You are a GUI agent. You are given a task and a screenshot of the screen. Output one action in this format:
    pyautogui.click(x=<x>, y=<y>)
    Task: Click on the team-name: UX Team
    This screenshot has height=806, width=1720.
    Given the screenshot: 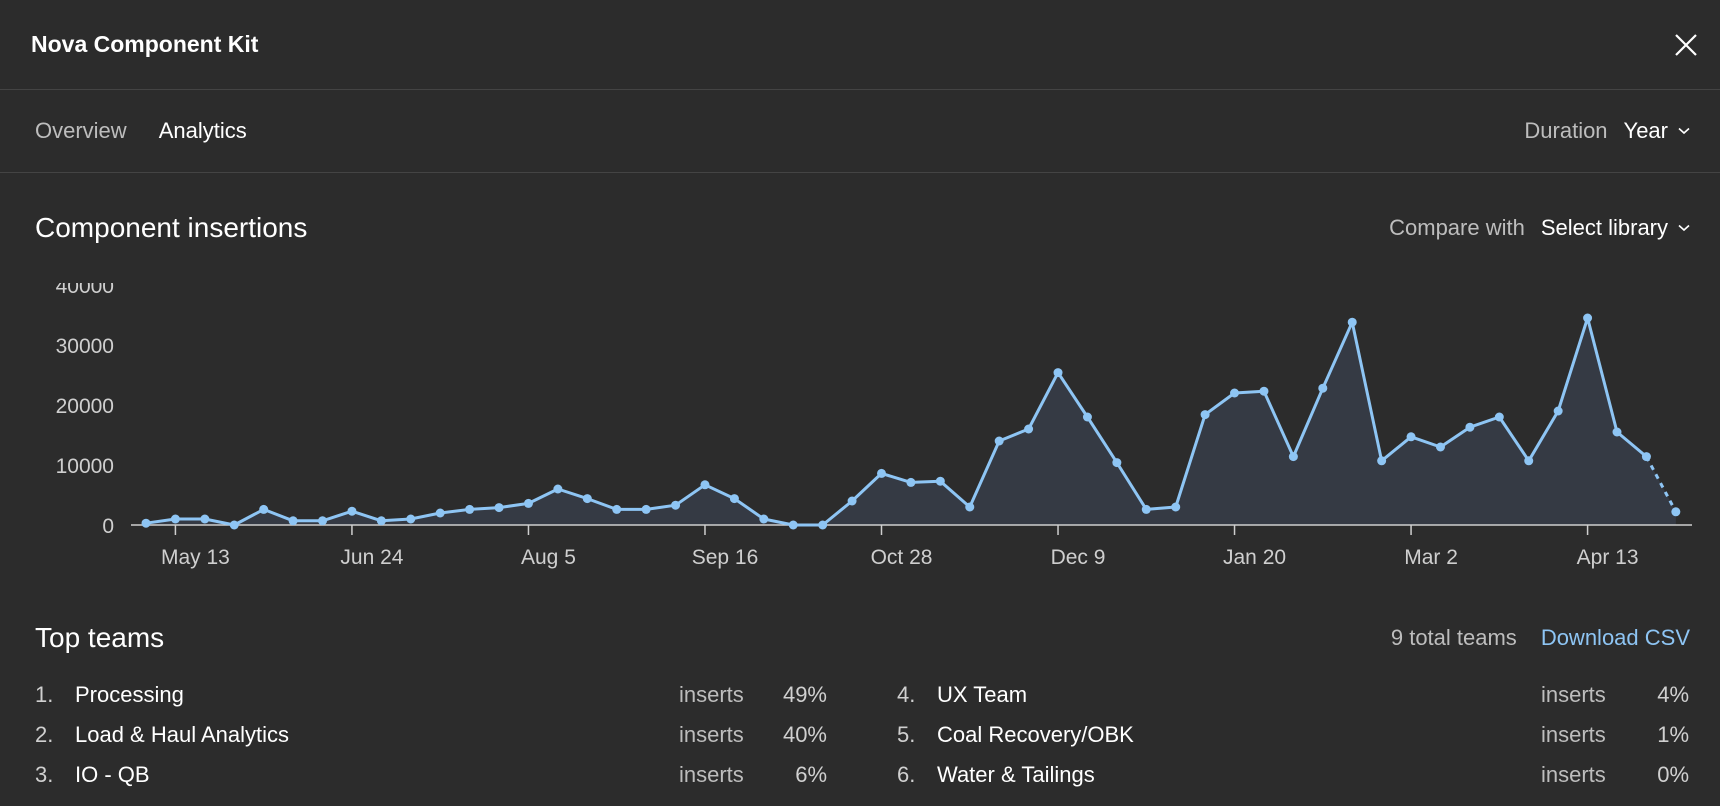 What is the action you would take?
    pyautogui.click(x=982, y=694)
    